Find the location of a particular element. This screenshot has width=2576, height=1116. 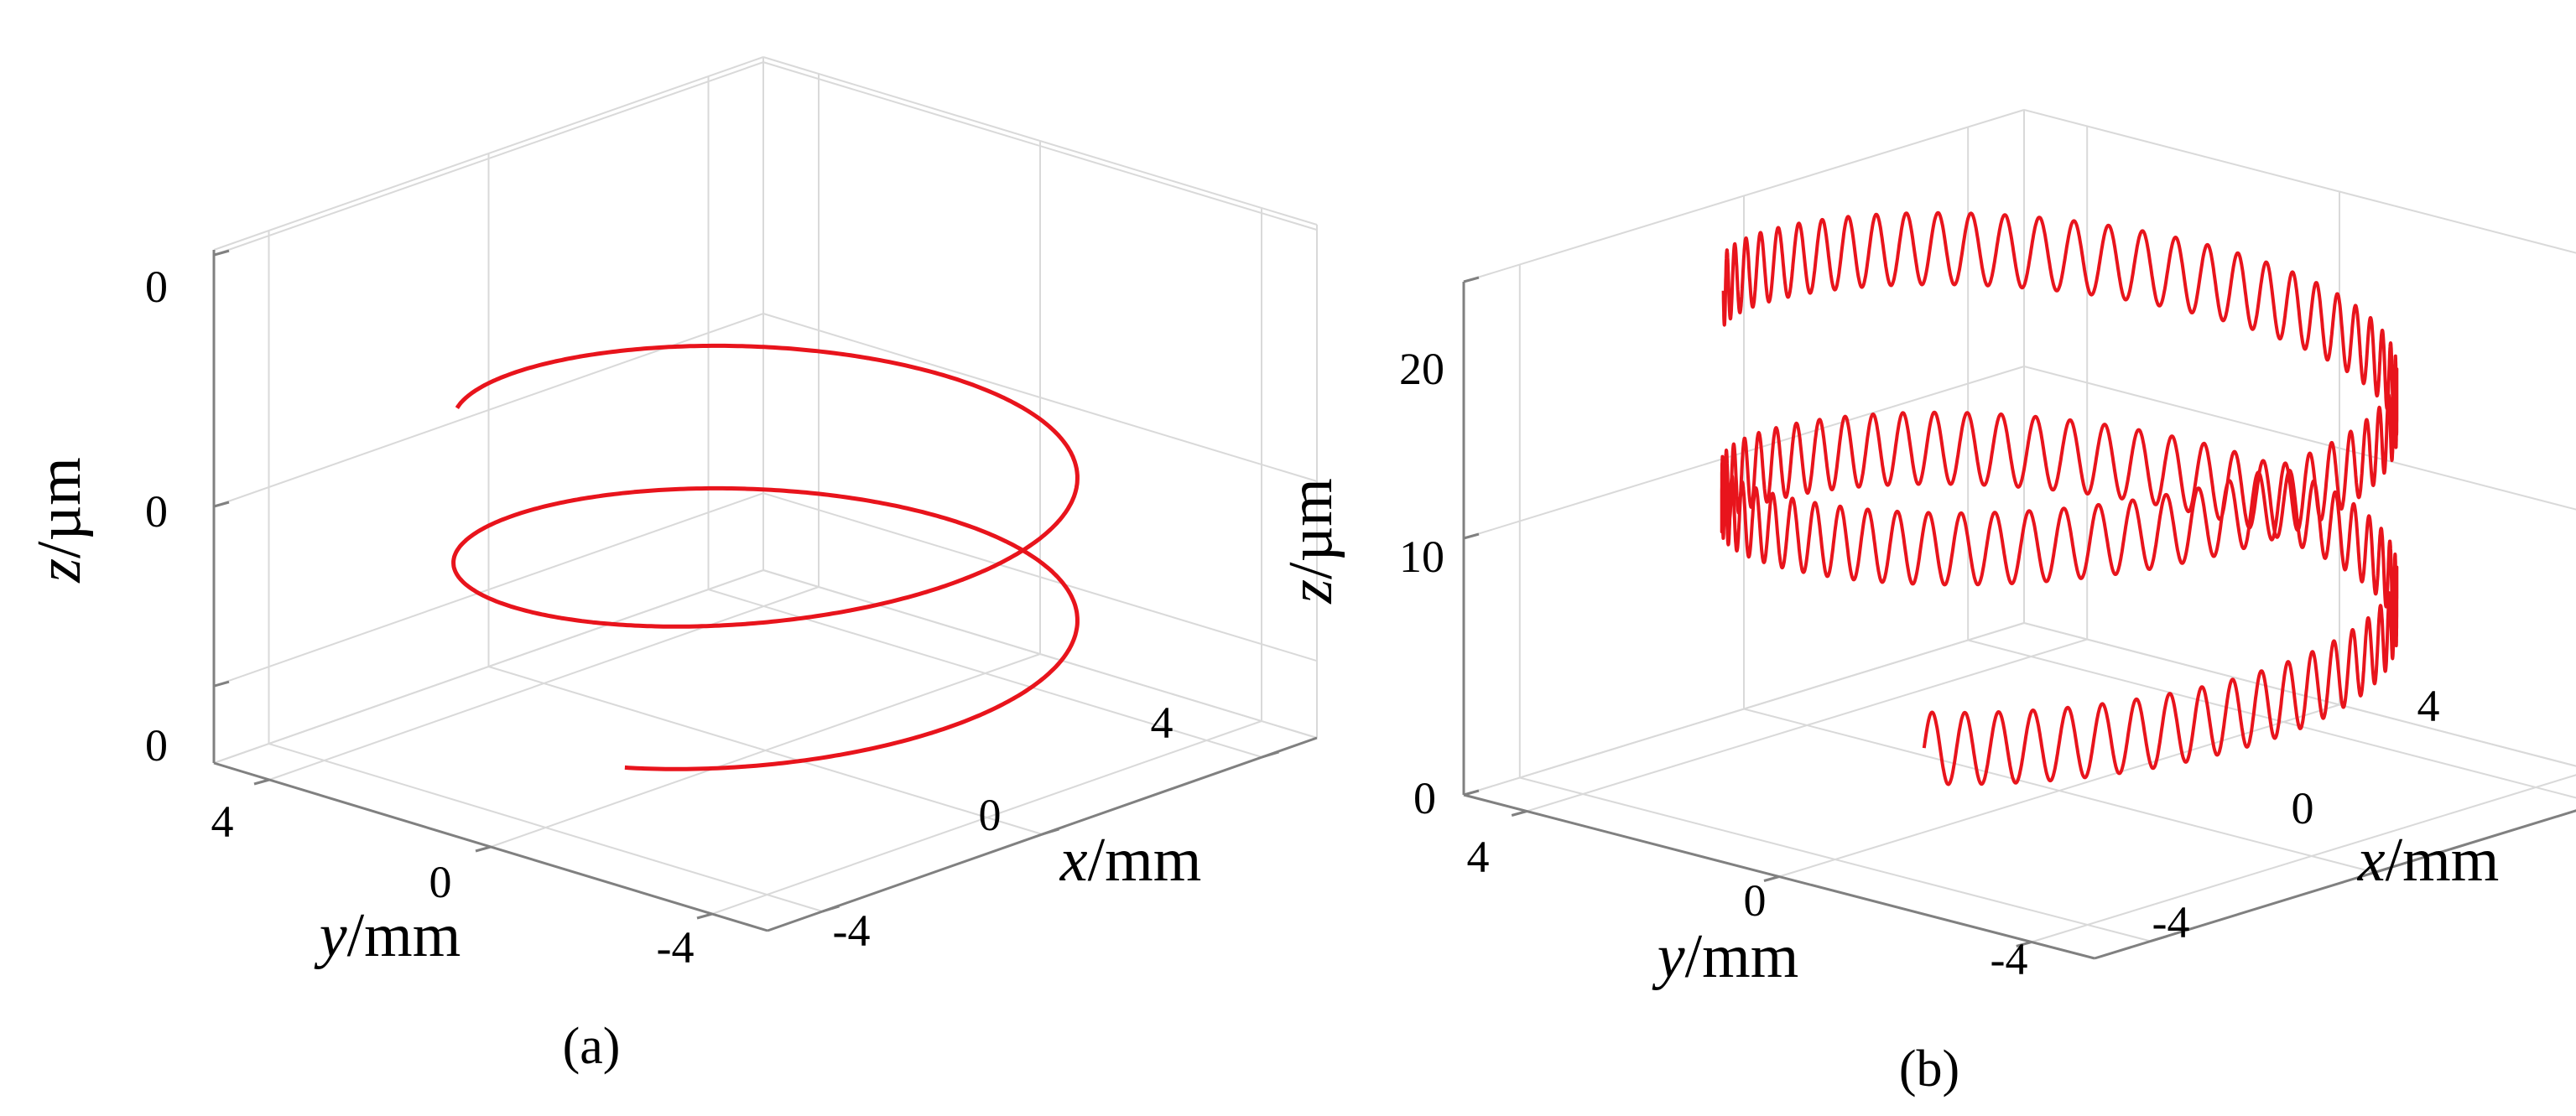

z-tick-label-a-1: 0 is located at coordinates (156, 511).